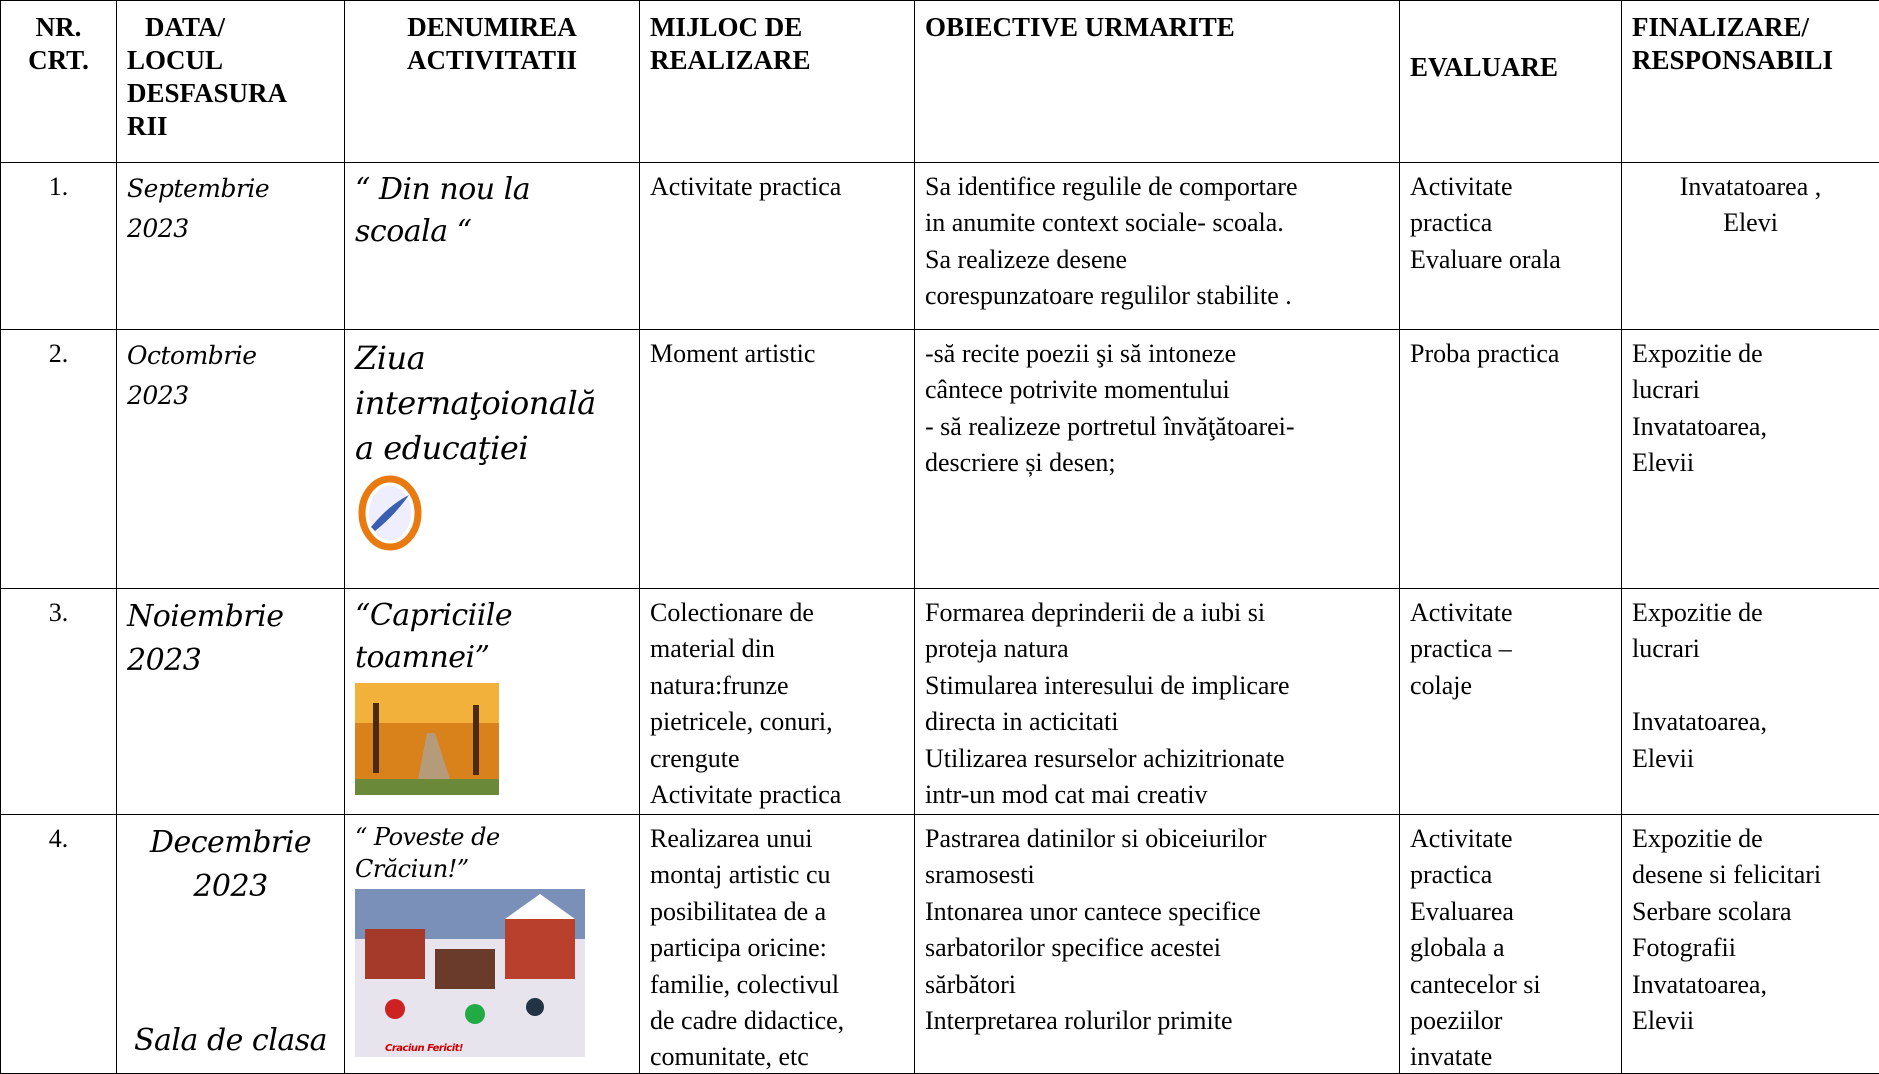 The height and width of the screenshot is (1074, 1879). I want to click on header-cell: NR.CRT., so click(59, 82).